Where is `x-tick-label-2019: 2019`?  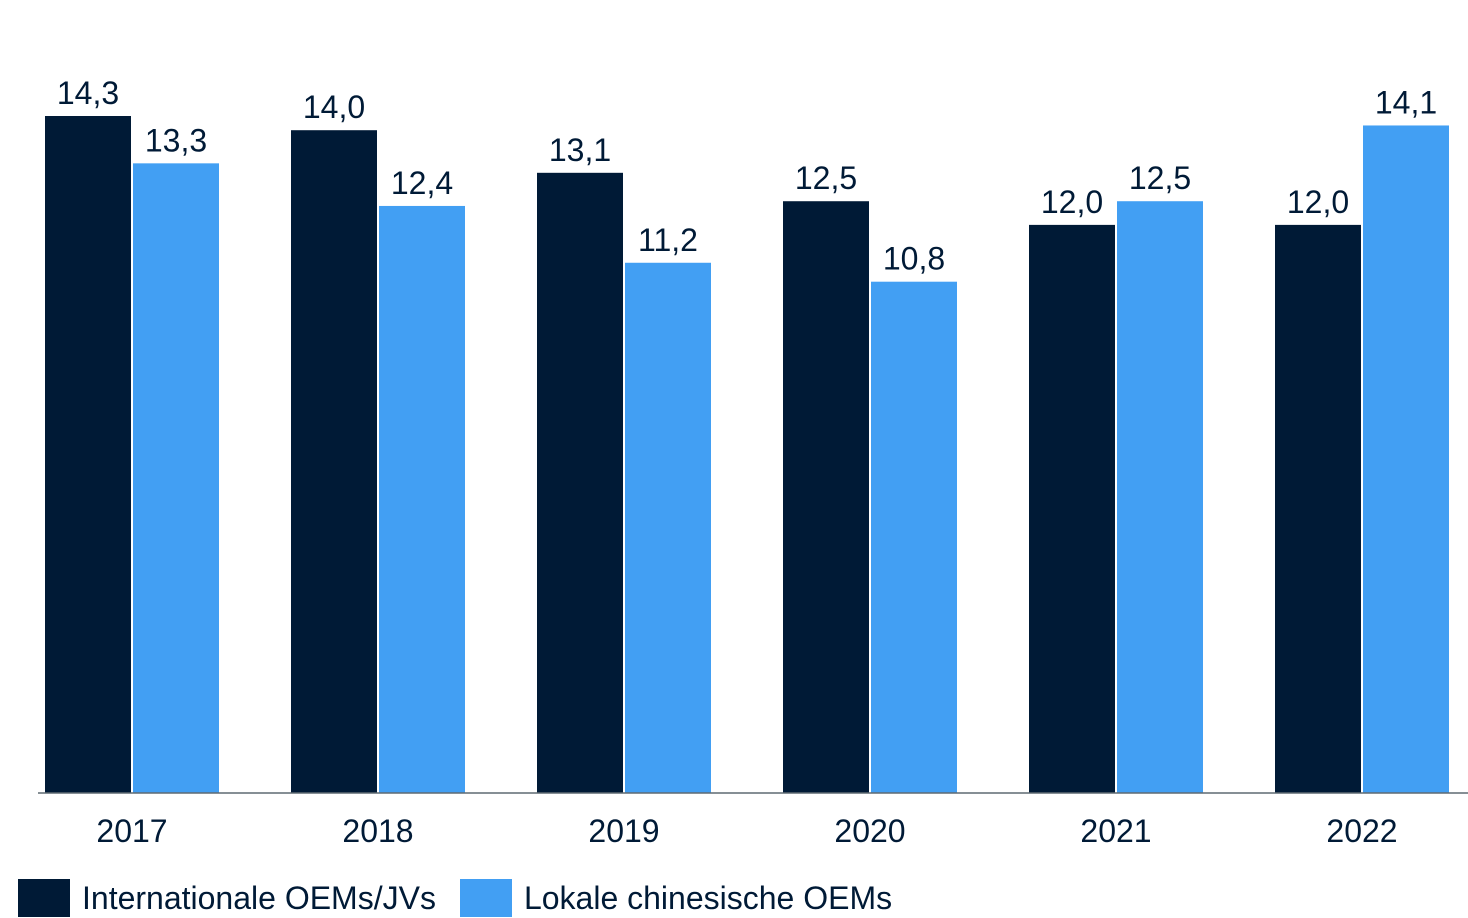 x-tick-label-2019: 2019 is located at coordinates (623, 831).